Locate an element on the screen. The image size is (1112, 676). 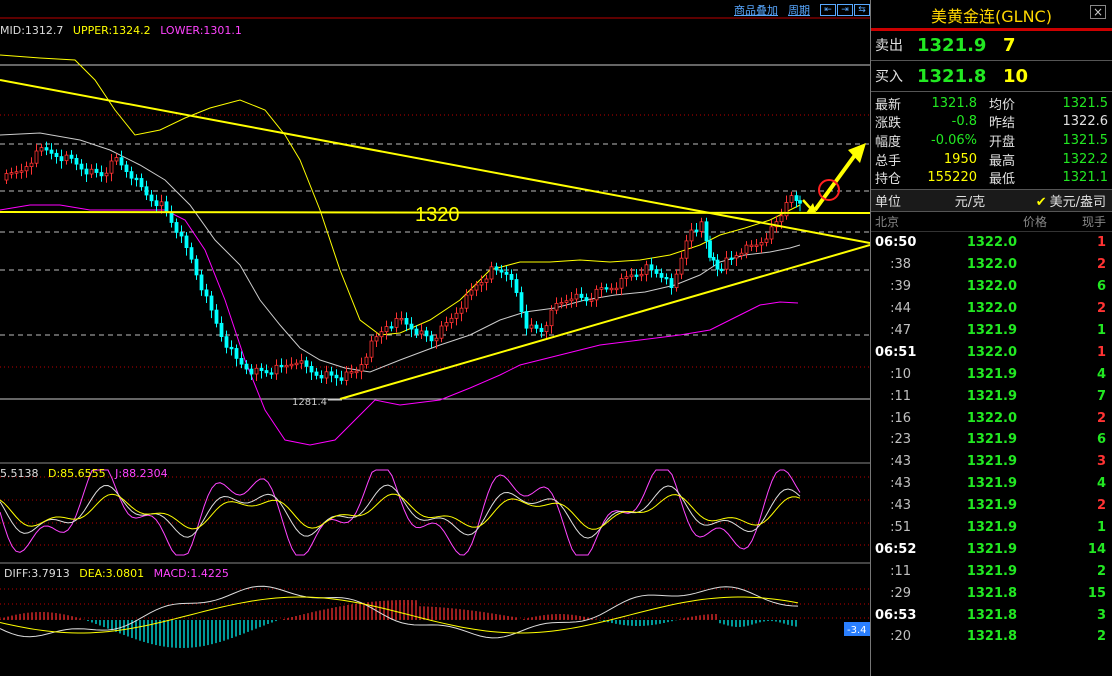
tick-time: :43 is located at coordinates (900, 506).